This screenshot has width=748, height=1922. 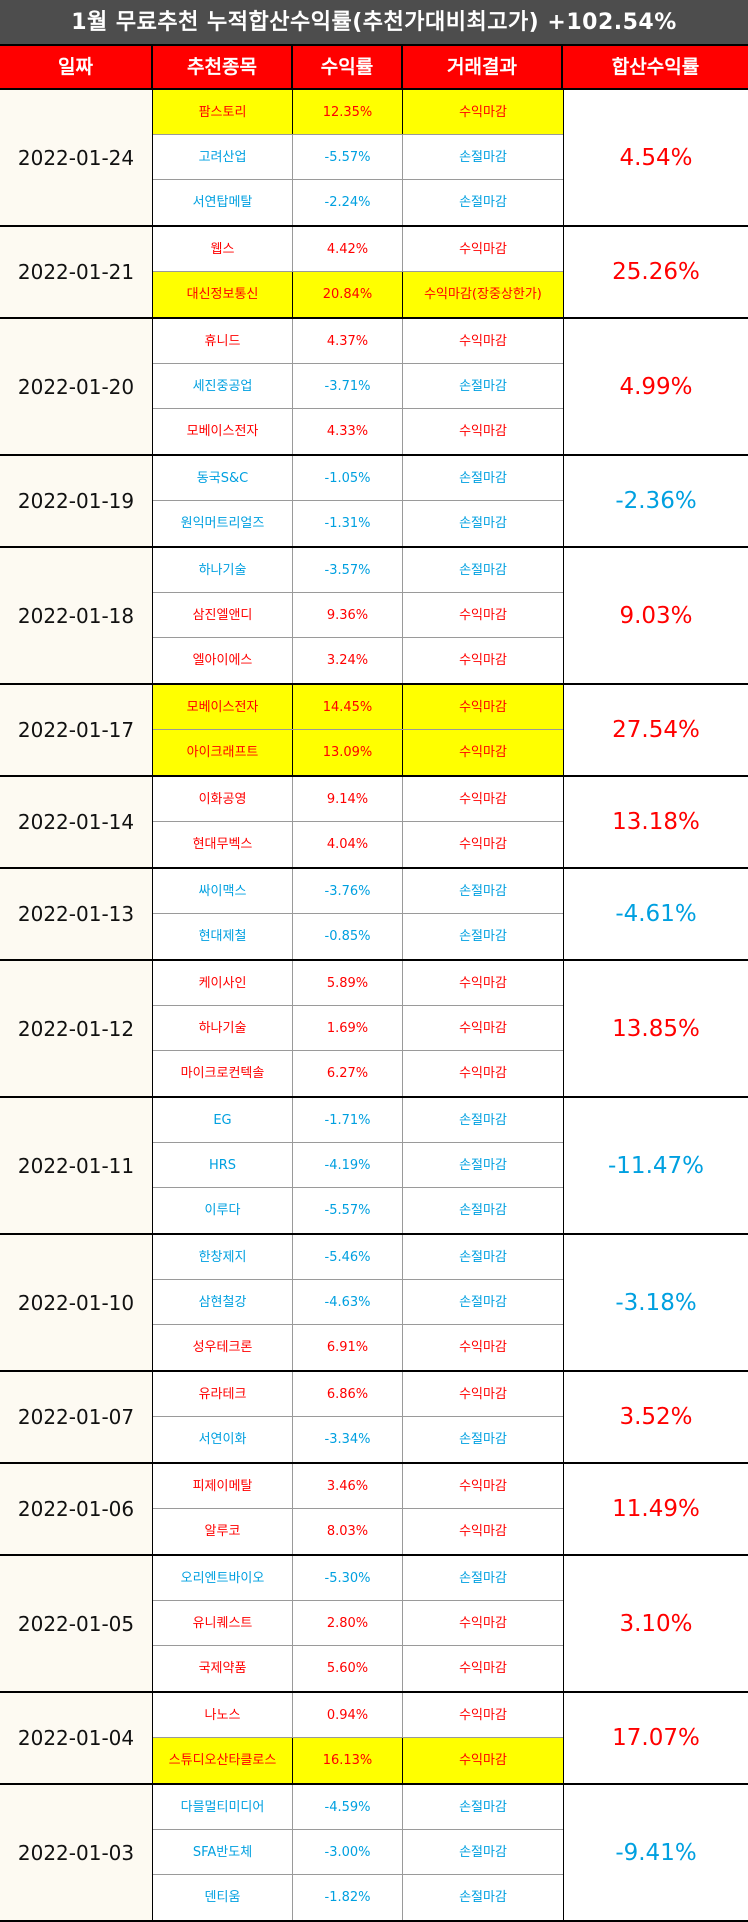 I want to click on return-value: -5.46%, so click(x=348, y=1257).